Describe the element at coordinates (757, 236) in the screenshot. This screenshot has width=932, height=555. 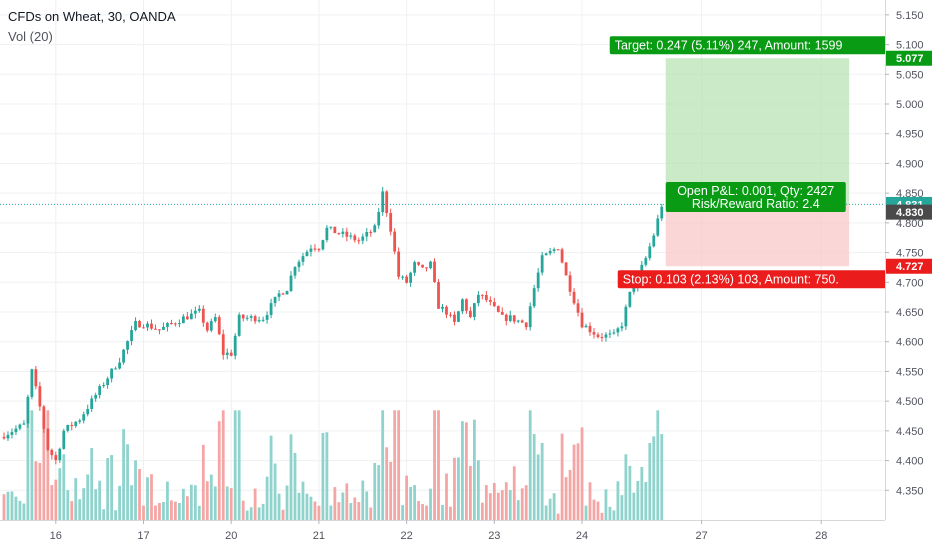
I see `stop-zone` at that location.